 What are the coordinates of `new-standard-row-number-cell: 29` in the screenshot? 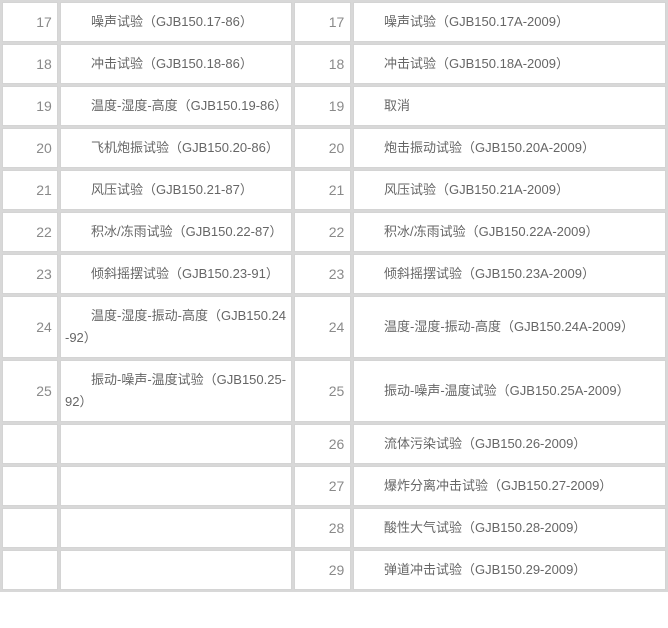 It's located at (322, 570).